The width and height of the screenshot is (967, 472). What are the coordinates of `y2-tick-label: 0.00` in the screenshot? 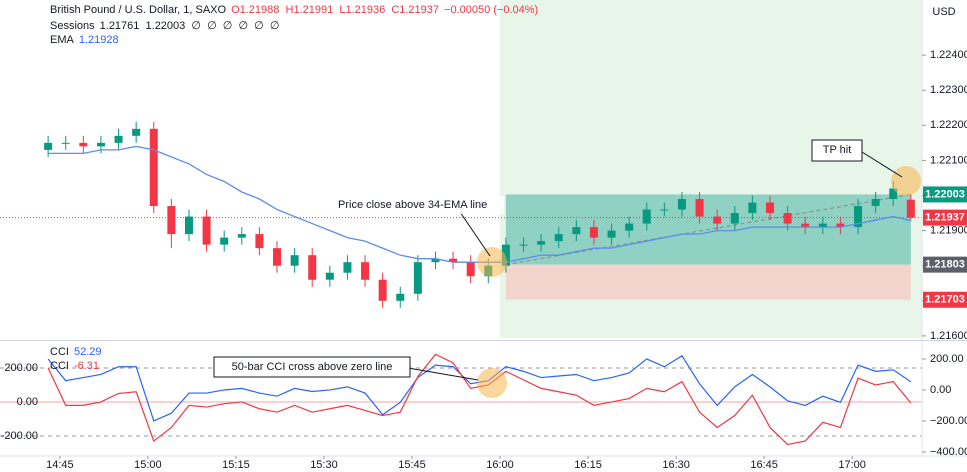 It's located at (940, 390).